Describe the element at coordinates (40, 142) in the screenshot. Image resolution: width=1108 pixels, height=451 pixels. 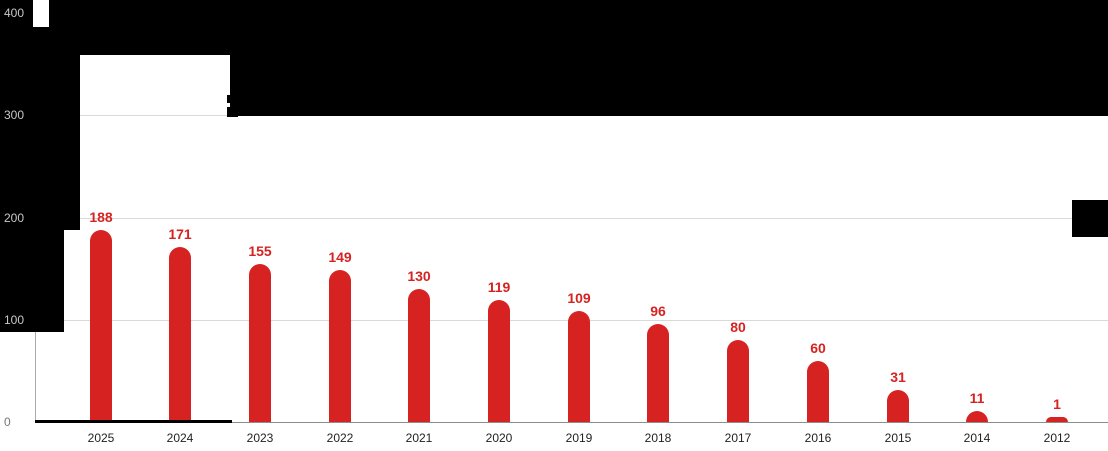
I see `redaction-left-column-upper` at that location.